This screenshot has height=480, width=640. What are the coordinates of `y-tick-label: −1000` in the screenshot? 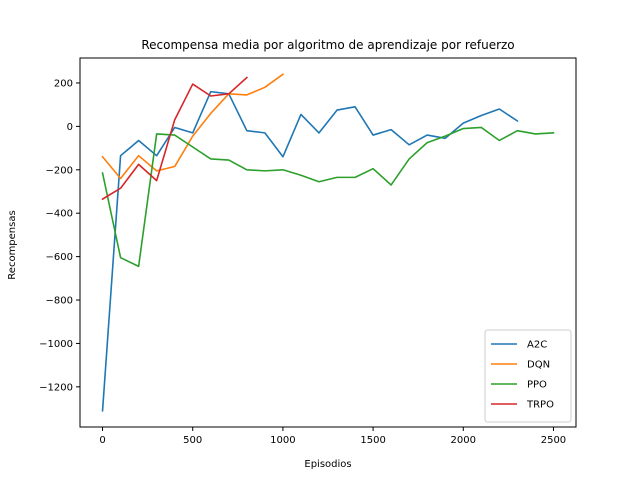 It's located at (56, 344).